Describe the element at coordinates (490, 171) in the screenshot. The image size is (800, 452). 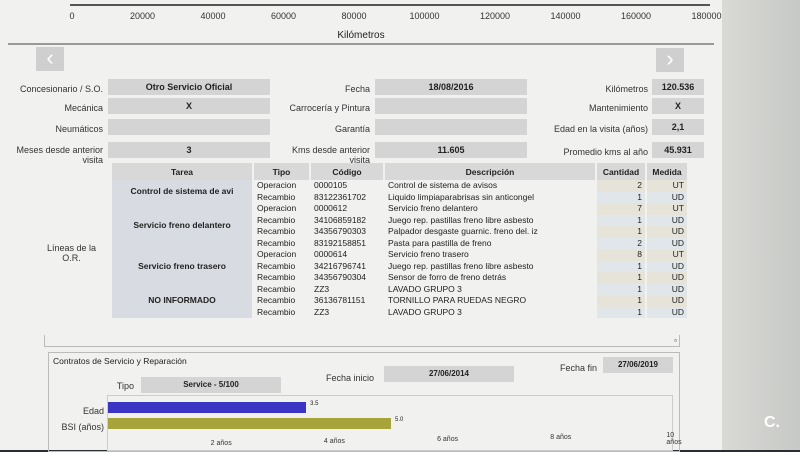
I see `column-header: Descripción` at that location.